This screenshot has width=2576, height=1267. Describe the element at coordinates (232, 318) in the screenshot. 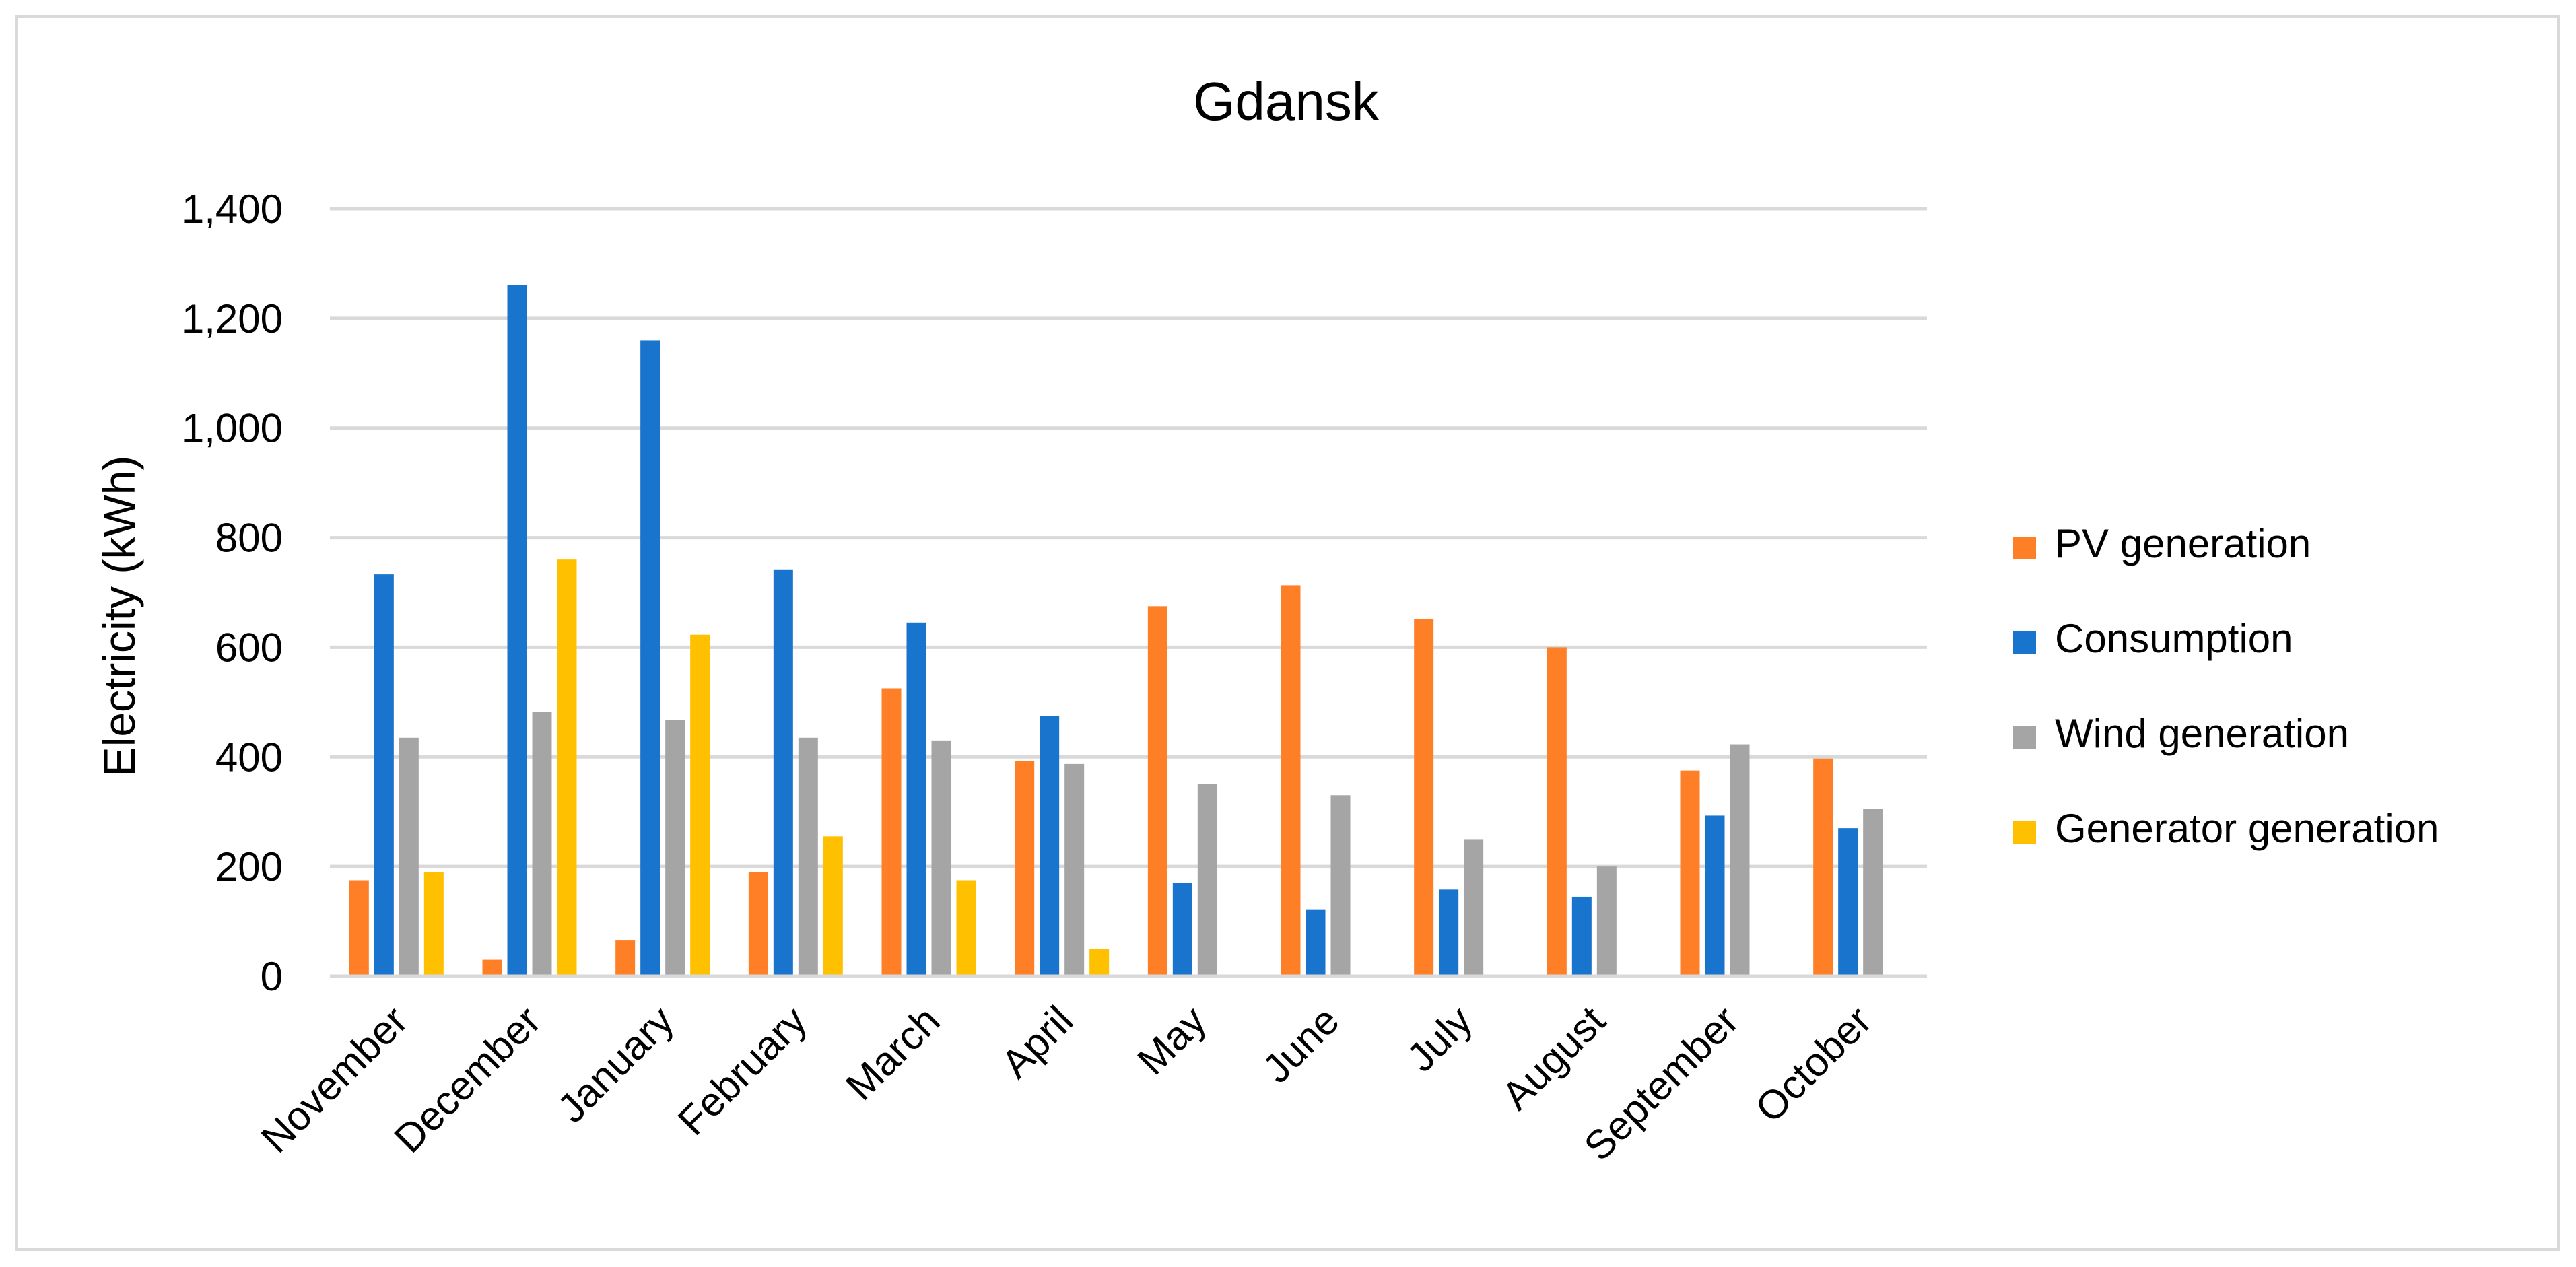

I see `y-tick-label: 1,200` at that location.